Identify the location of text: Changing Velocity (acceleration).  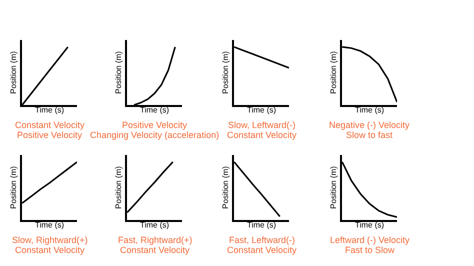
(155, 135).